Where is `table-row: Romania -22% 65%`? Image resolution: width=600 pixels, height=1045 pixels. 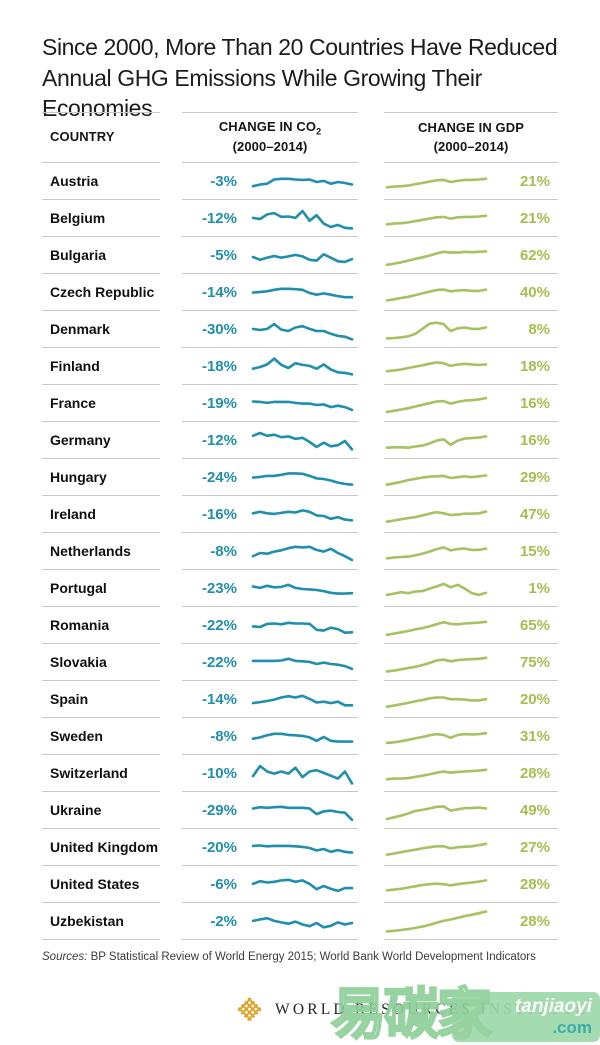 table-row: Romania -22% 65% is located at coordinates (300, 625).